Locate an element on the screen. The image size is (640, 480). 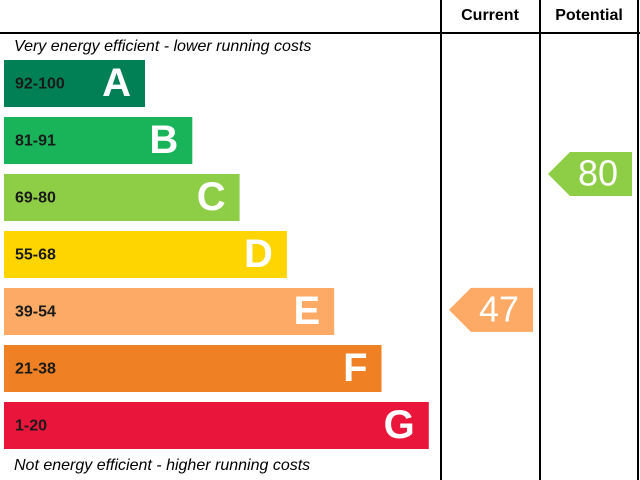
rating-value: 47 is located at coordinates (499, 308).